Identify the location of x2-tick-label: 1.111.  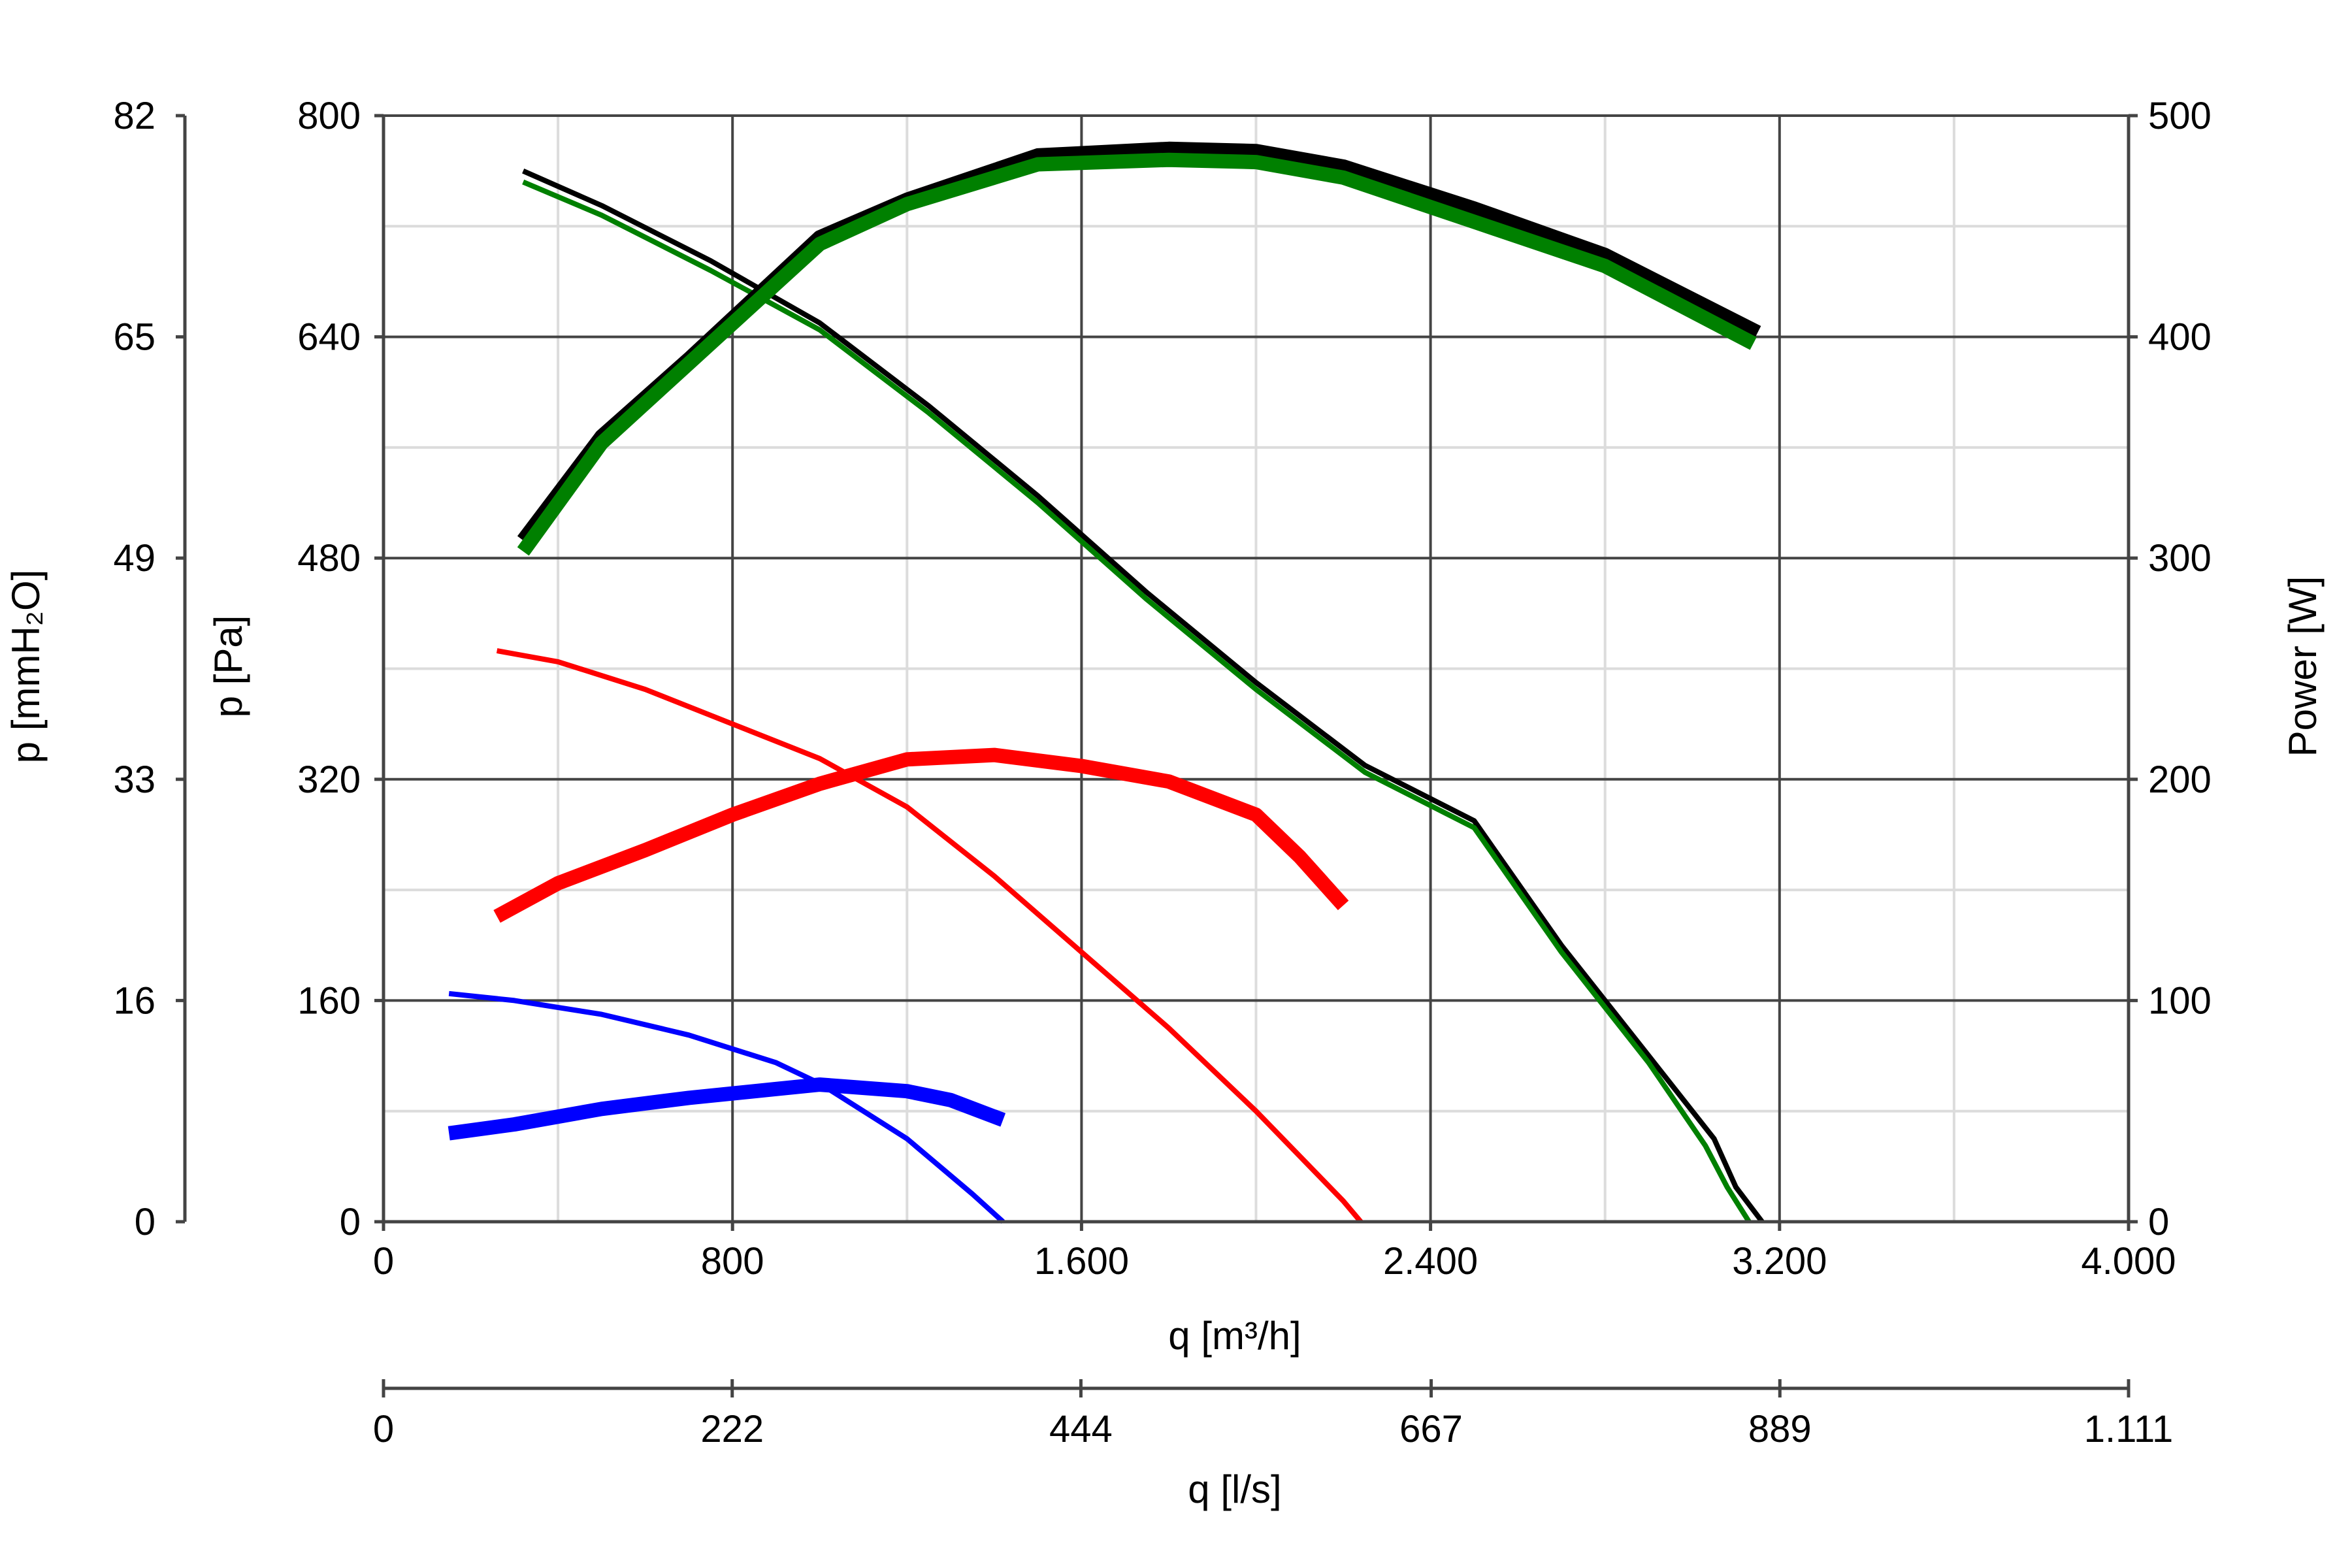
(2129, 1429).